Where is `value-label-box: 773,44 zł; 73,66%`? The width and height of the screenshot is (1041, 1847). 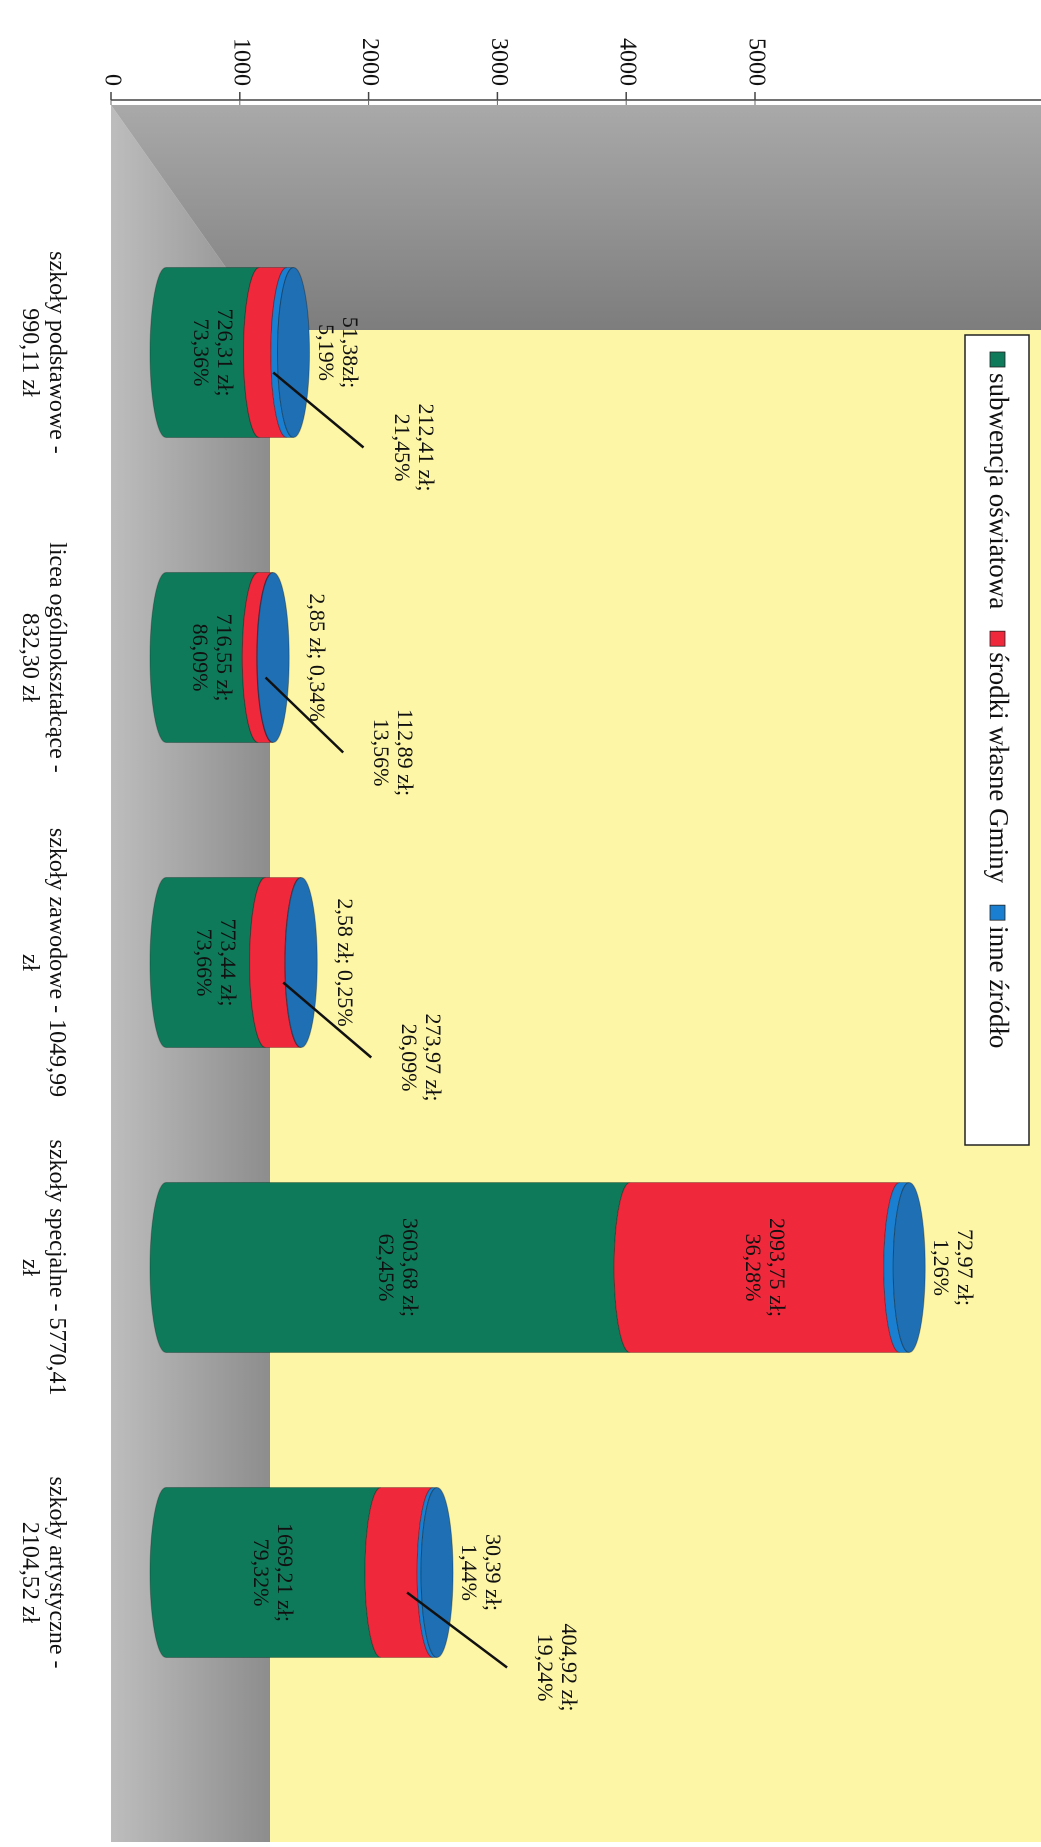
value-label-box: 773,44 zł; 73,66% is located at coordinates (216, 962).